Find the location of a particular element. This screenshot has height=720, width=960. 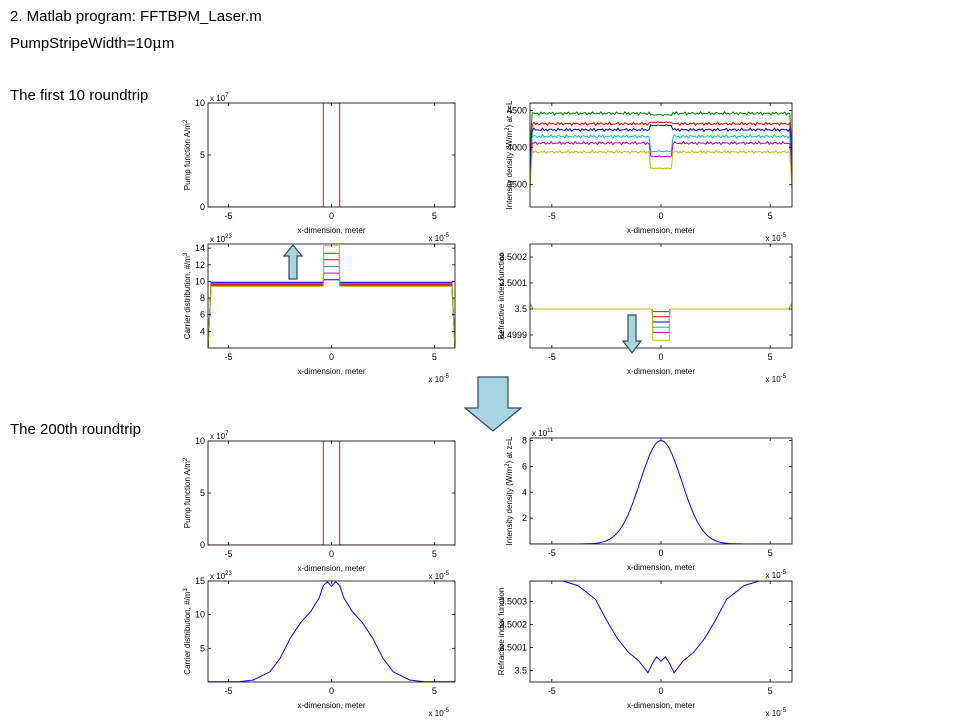

y-axis-label: Pump function A/m2 is located at coordinates (187, 154).